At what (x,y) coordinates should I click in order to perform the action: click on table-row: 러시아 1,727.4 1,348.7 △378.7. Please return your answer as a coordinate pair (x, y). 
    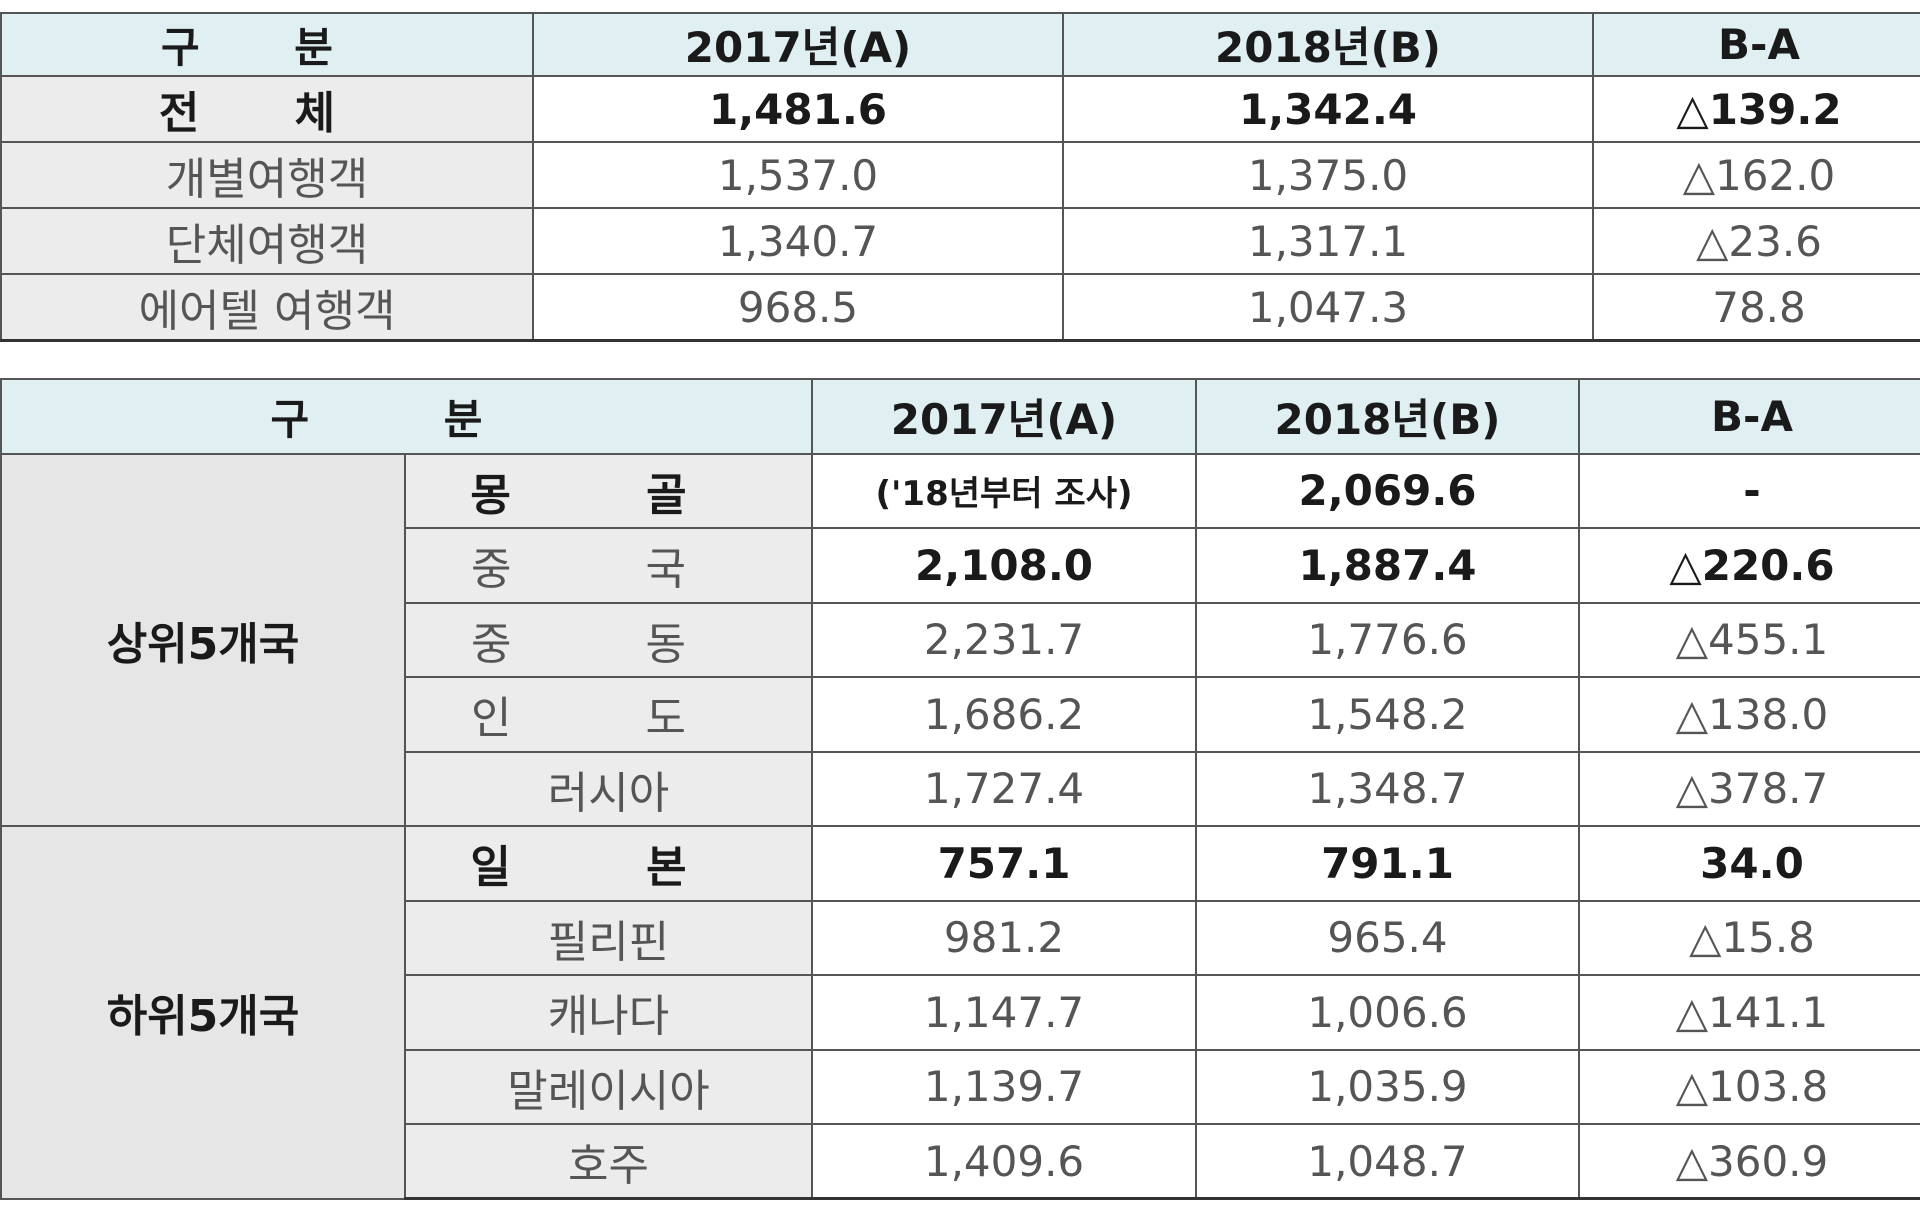
    Looking at the image, I should click on (960, 788).